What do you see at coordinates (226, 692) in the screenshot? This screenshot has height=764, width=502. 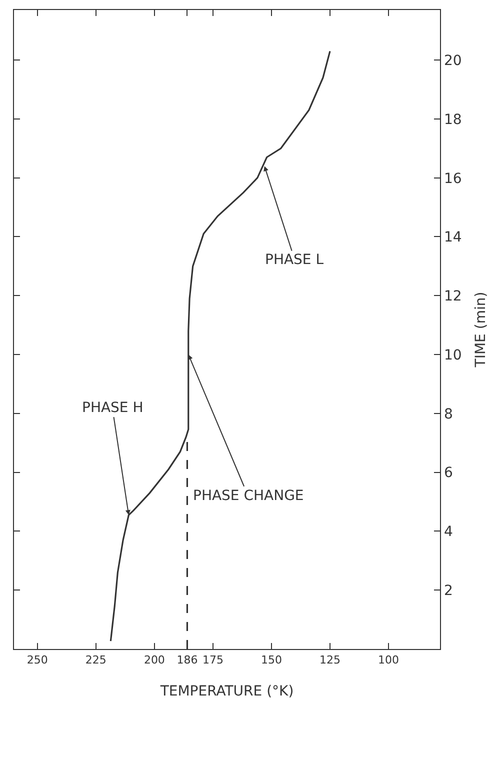 I see `x-axis-title: TEMPERATURE (°K)` at bounding box center [226, 692].